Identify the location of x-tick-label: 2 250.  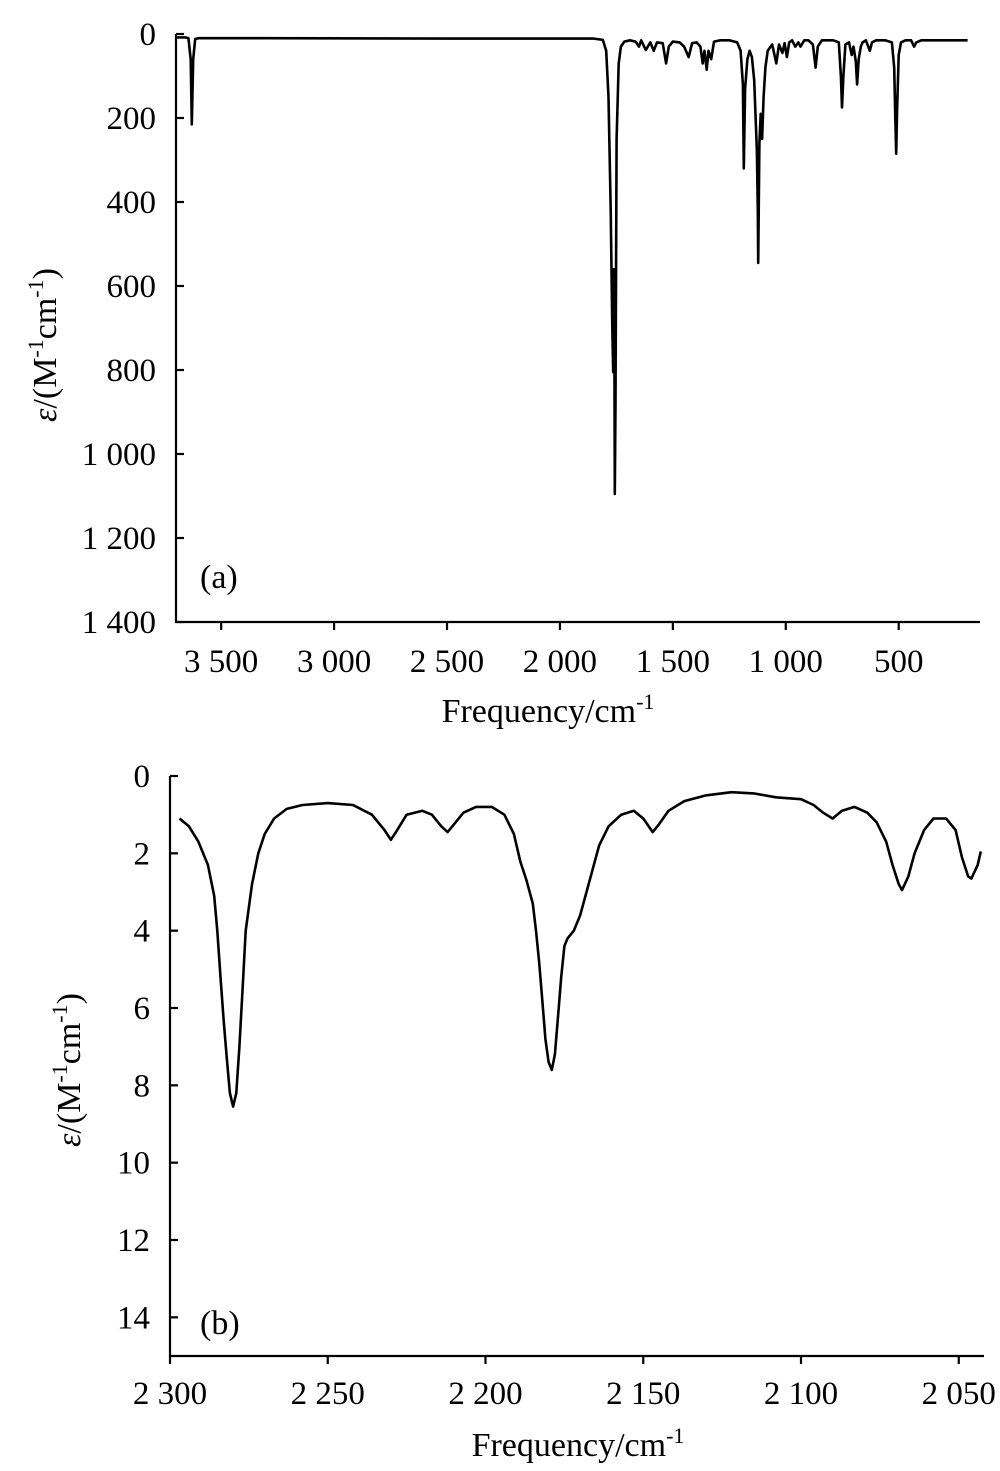
(328, 1394).